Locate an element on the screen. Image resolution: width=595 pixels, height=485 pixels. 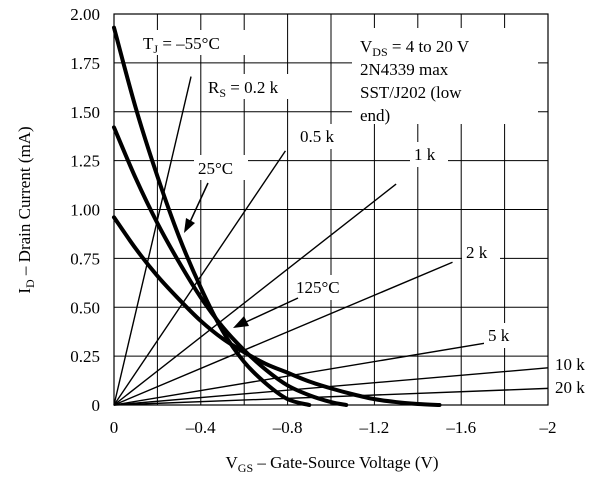
x-tick-label: –1.6 is located at coordinates (460, 427).